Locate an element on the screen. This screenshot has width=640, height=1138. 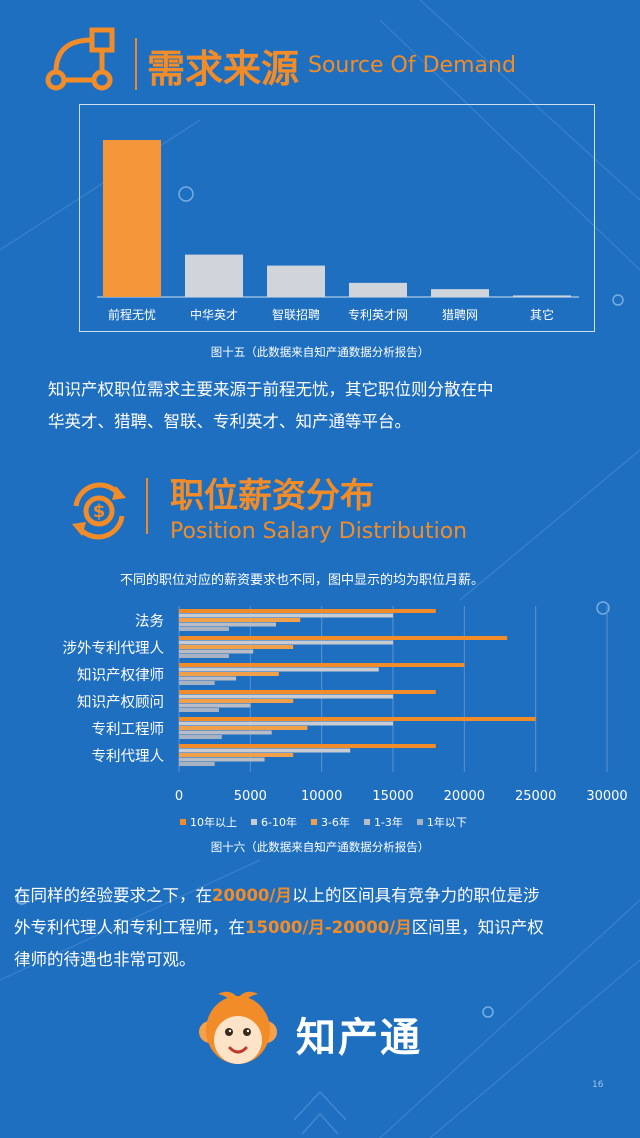
legend-item-3-6y: 3-6年 is located at coordinates (330, 822).